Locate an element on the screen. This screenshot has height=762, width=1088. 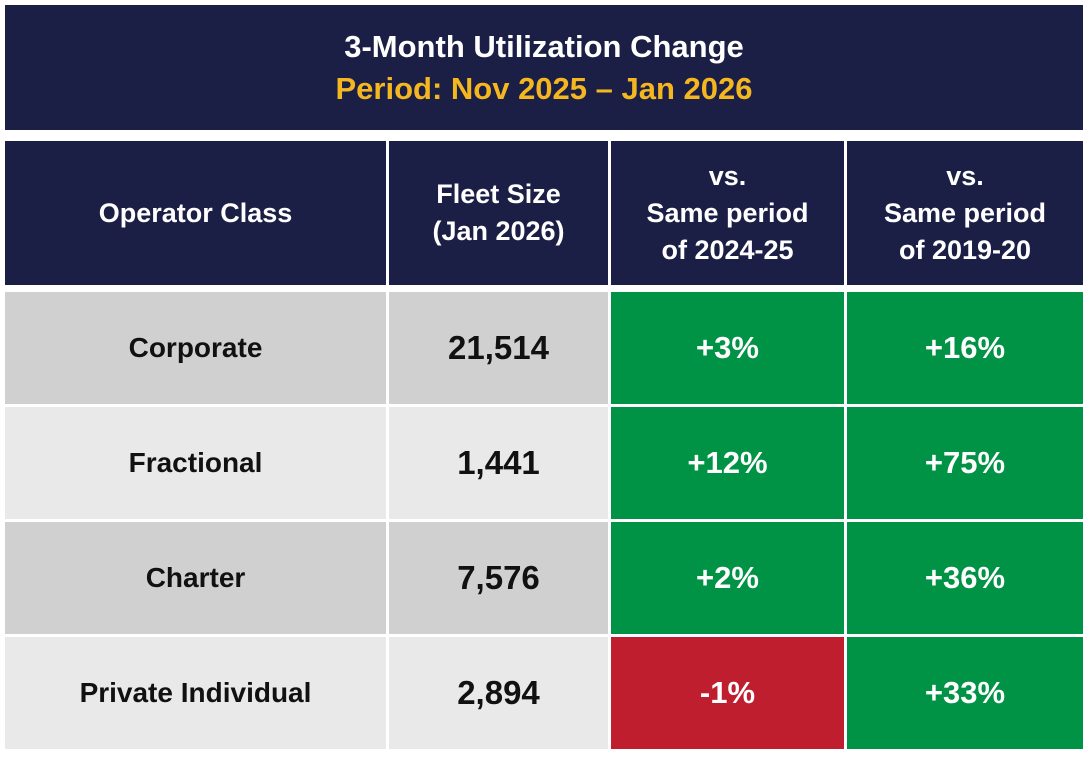
change-cell: +16% is located at coordinates (965, 348).